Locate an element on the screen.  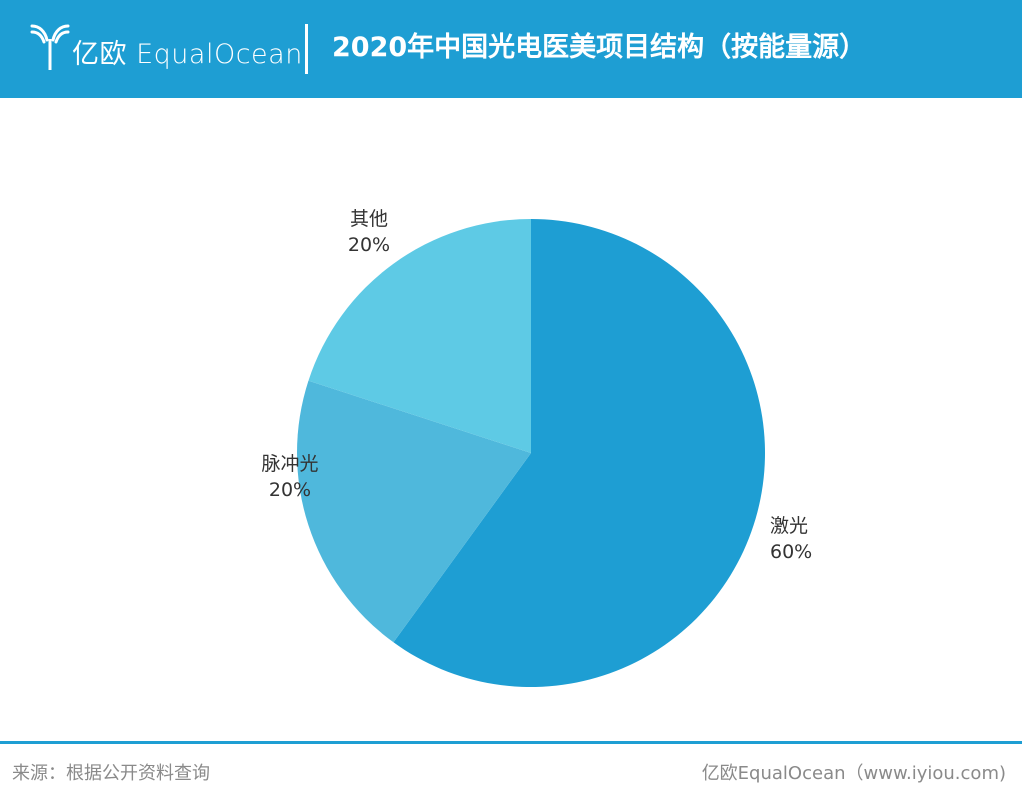
header-divider is located at coordinates (306, 49).